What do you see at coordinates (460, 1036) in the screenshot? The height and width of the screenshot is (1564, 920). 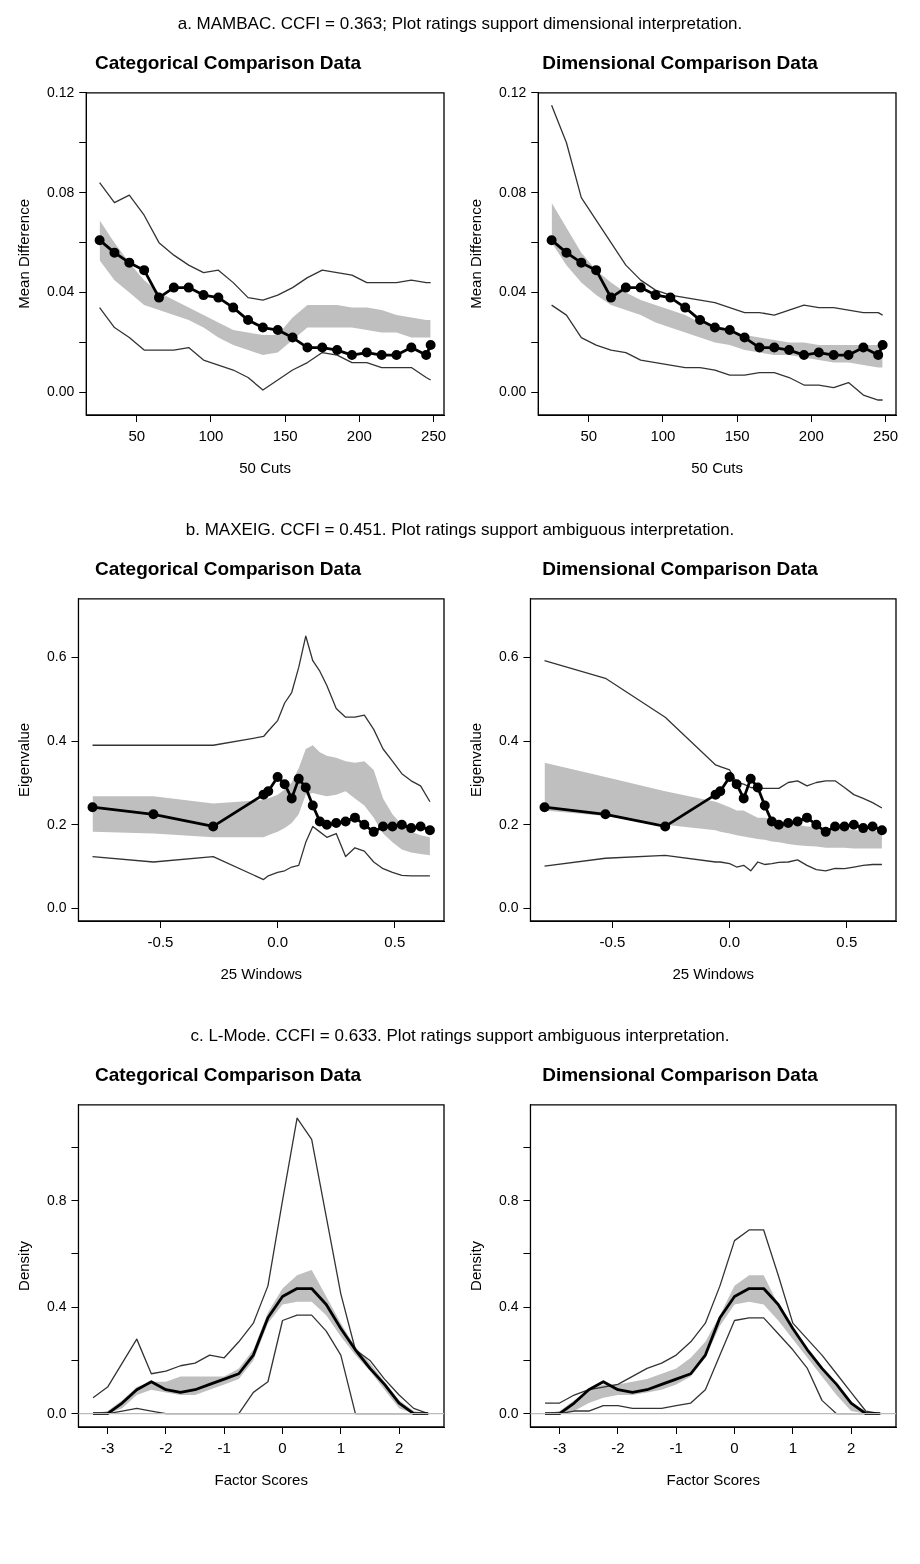 I see `text: c. L-Mode. CCFI = 0.633. Plot ratings support ambiguous interpretation.` at bounding box center [460, 1036].